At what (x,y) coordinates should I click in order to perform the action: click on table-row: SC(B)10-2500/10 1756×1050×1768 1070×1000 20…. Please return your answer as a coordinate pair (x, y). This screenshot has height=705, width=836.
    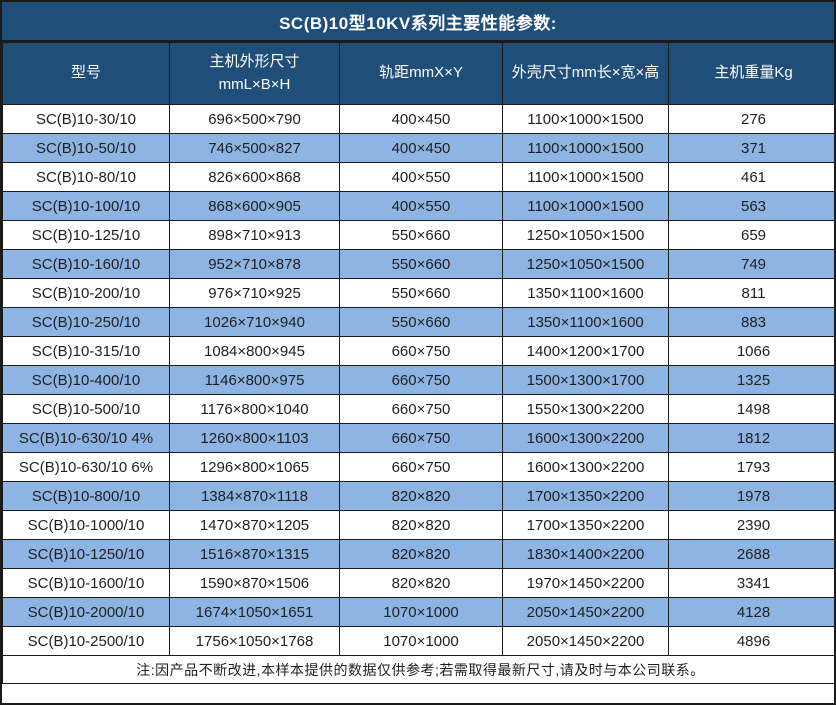
    Looking at the image, I should click on (418, 641).